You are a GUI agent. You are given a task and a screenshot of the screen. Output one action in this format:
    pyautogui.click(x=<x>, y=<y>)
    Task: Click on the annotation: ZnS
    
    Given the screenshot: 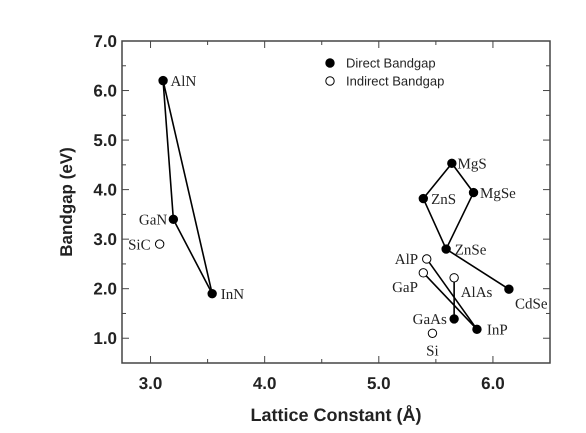 What is the action you would take?
    pyautogui.click(x=443, y=200)
    